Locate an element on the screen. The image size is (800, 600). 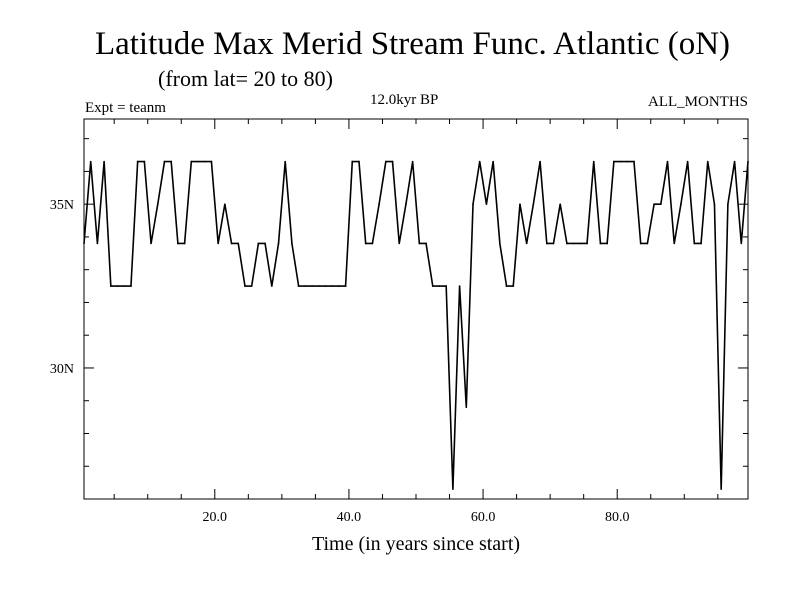
months-annotation: ALL_MONTHS is located at coordinates (698, 102).